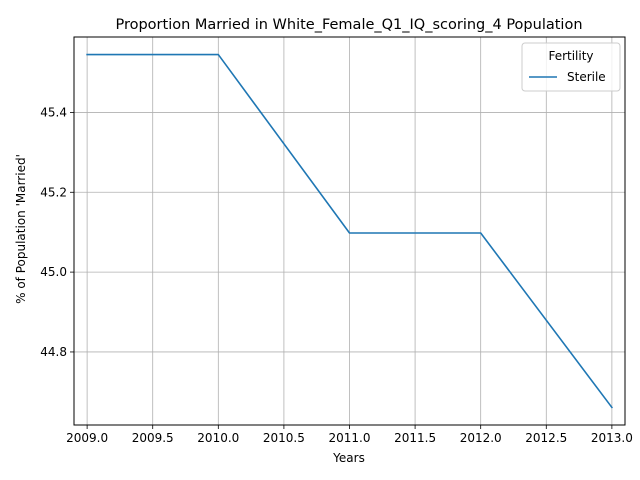 The height and width of the screenshot is (480, 640). What do you see at coordinates (415, 438) in the screenshot?
I see `x-tick-label: 2011.5` at bounding box center [415, 438].